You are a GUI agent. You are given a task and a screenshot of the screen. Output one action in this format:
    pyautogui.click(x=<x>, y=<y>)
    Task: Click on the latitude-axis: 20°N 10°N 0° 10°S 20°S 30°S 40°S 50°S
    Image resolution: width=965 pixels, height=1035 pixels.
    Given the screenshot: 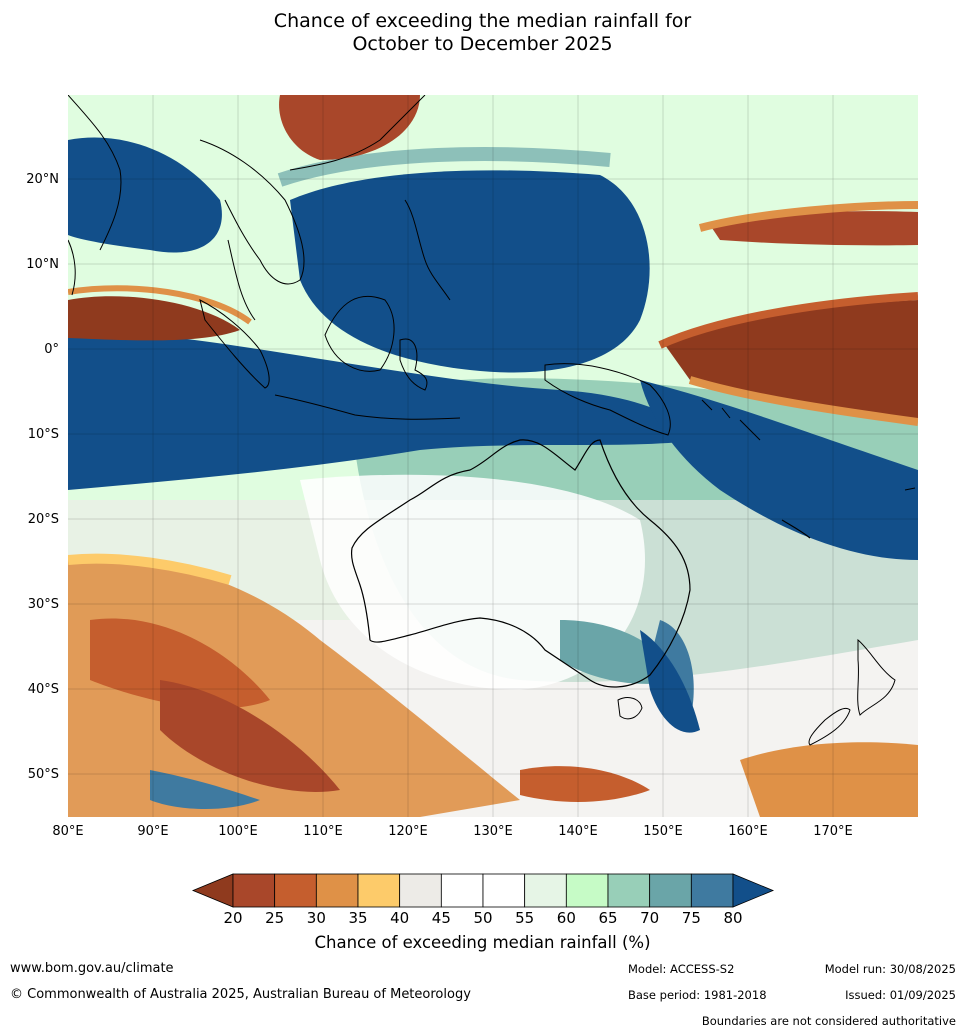 What is the action you would take?
    pyautogui.click(x=42, y=477)
    